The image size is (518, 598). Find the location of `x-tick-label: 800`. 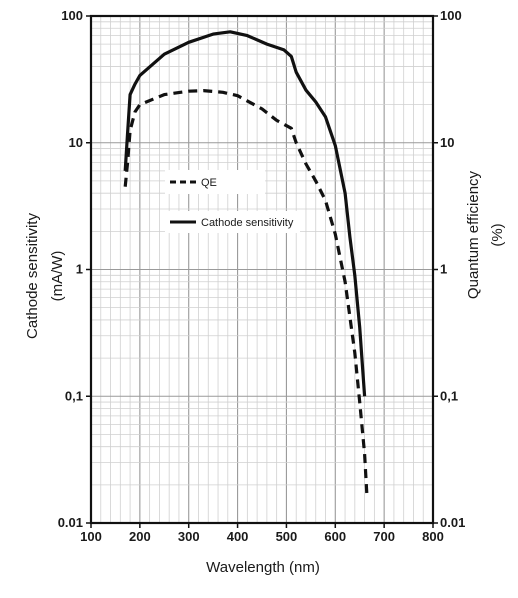

x-tick-label: 800 is located at coordinates (433, 536).